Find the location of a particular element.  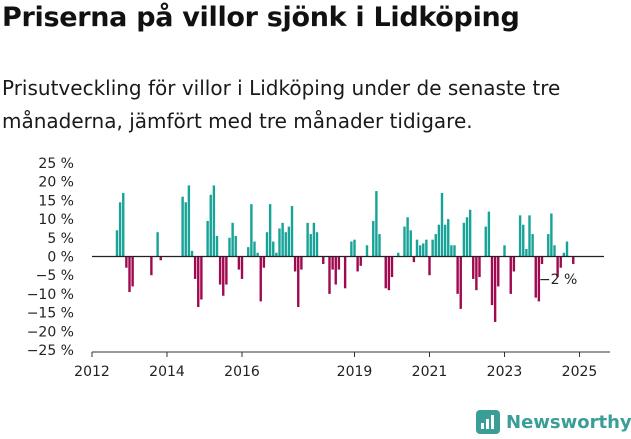

brand-name: Newsworthy is located at coordinates (568, 422).